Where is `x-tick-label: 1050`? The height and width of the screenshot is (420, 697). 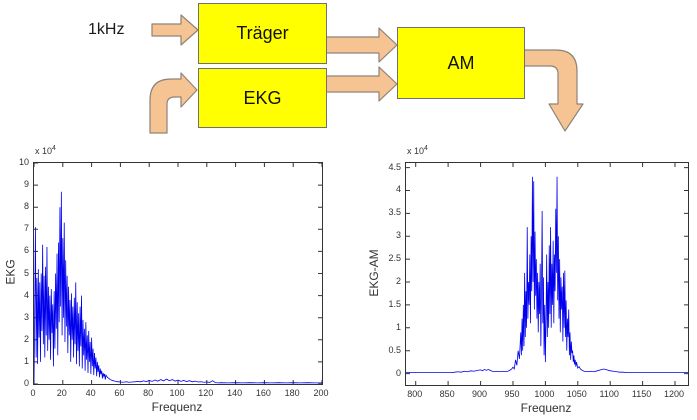 x-tick-label: 1050 is located at coordinates (576, 394).